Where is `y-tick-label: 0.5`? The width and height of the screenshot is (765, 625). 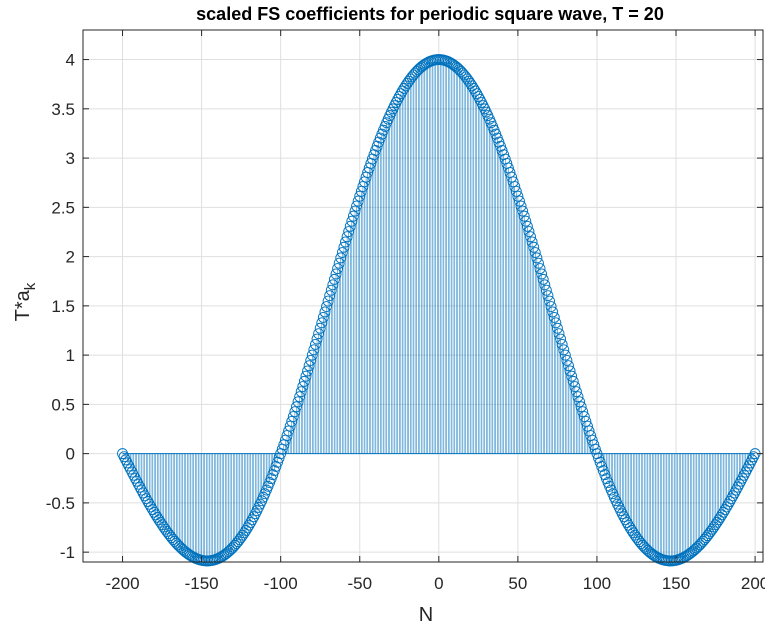
y-tick-label: 0.5 is located at coordinates (63, 404).